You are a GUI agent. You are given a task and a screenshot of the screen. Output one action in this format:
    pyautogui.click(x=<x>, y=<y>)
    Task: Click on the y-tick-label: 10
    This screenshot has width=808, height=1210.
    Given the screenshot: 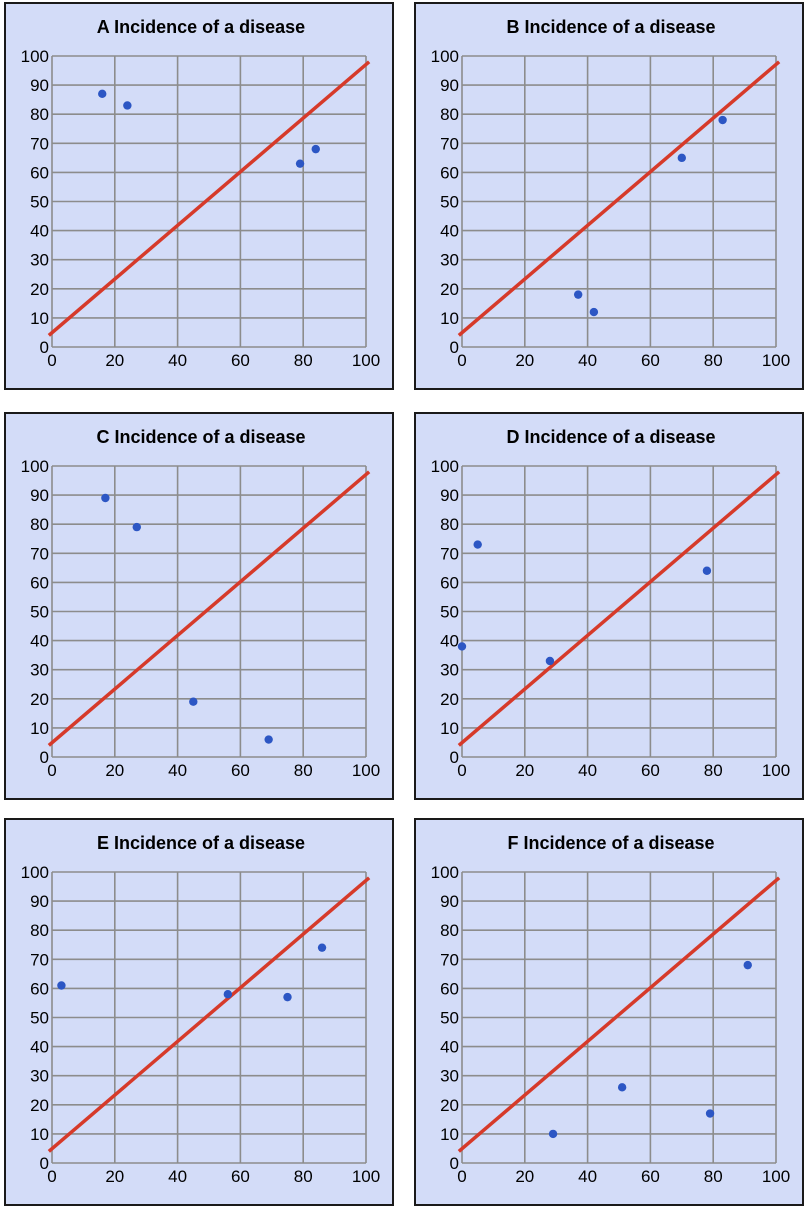 What is the action you would take?
    pyautogui.click(x=39, y=318)
    